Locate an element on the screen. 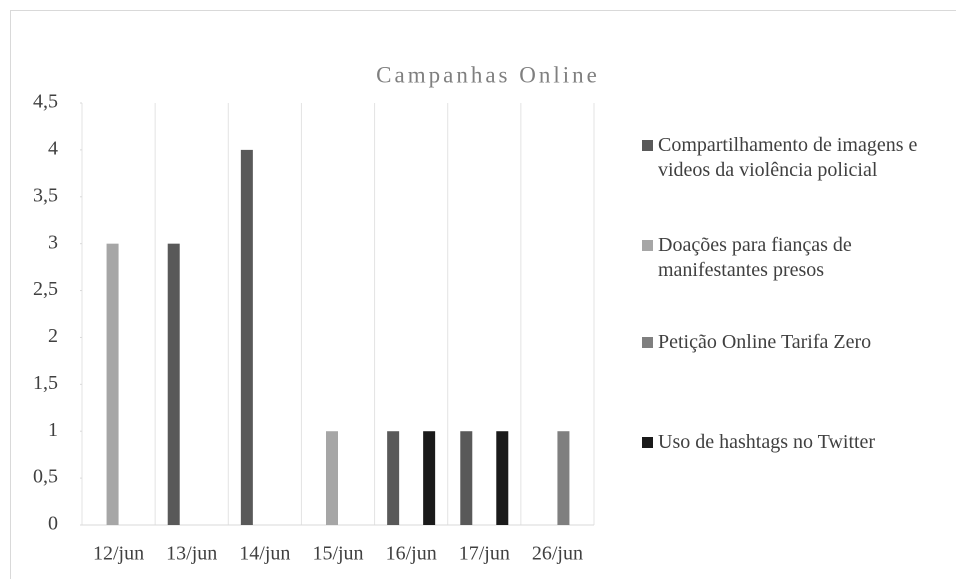  y-tick-label: 1 is located at coordinates (53, 430).